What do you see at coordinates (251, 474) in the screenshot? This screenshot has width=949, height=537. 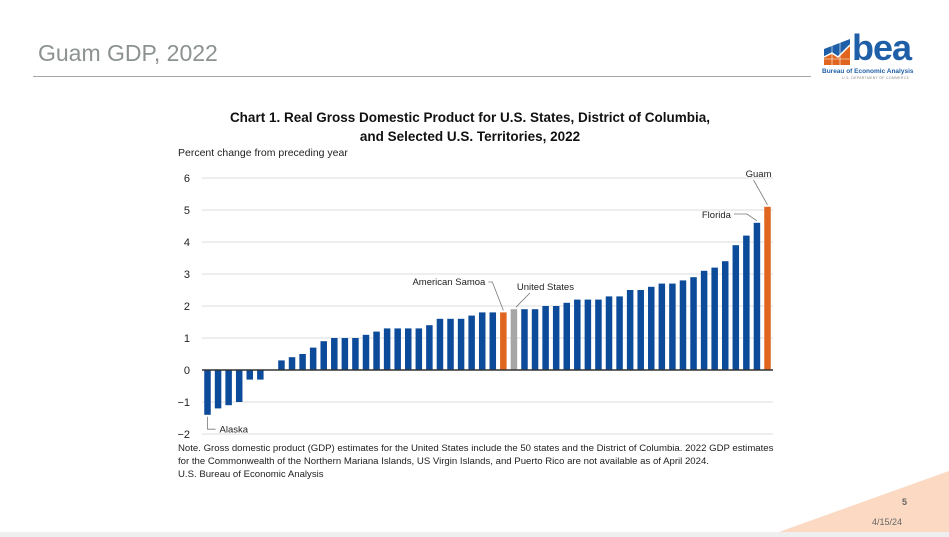 I see `source-text: U.S. Bureau of Economic Analysis` at bounding box center [251, 474].